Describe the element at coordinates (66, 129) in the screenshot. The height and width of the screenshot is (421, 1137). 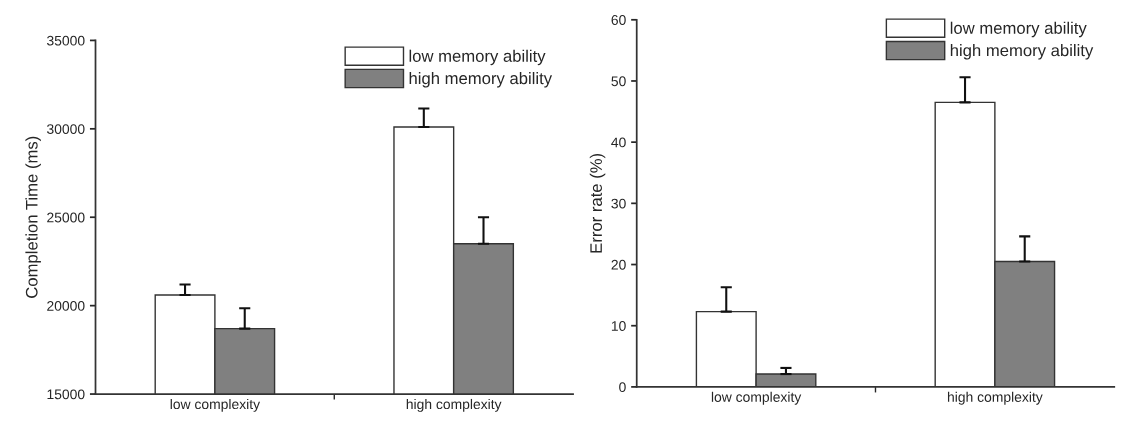
I see `y-tick-label: 30000` at that location.